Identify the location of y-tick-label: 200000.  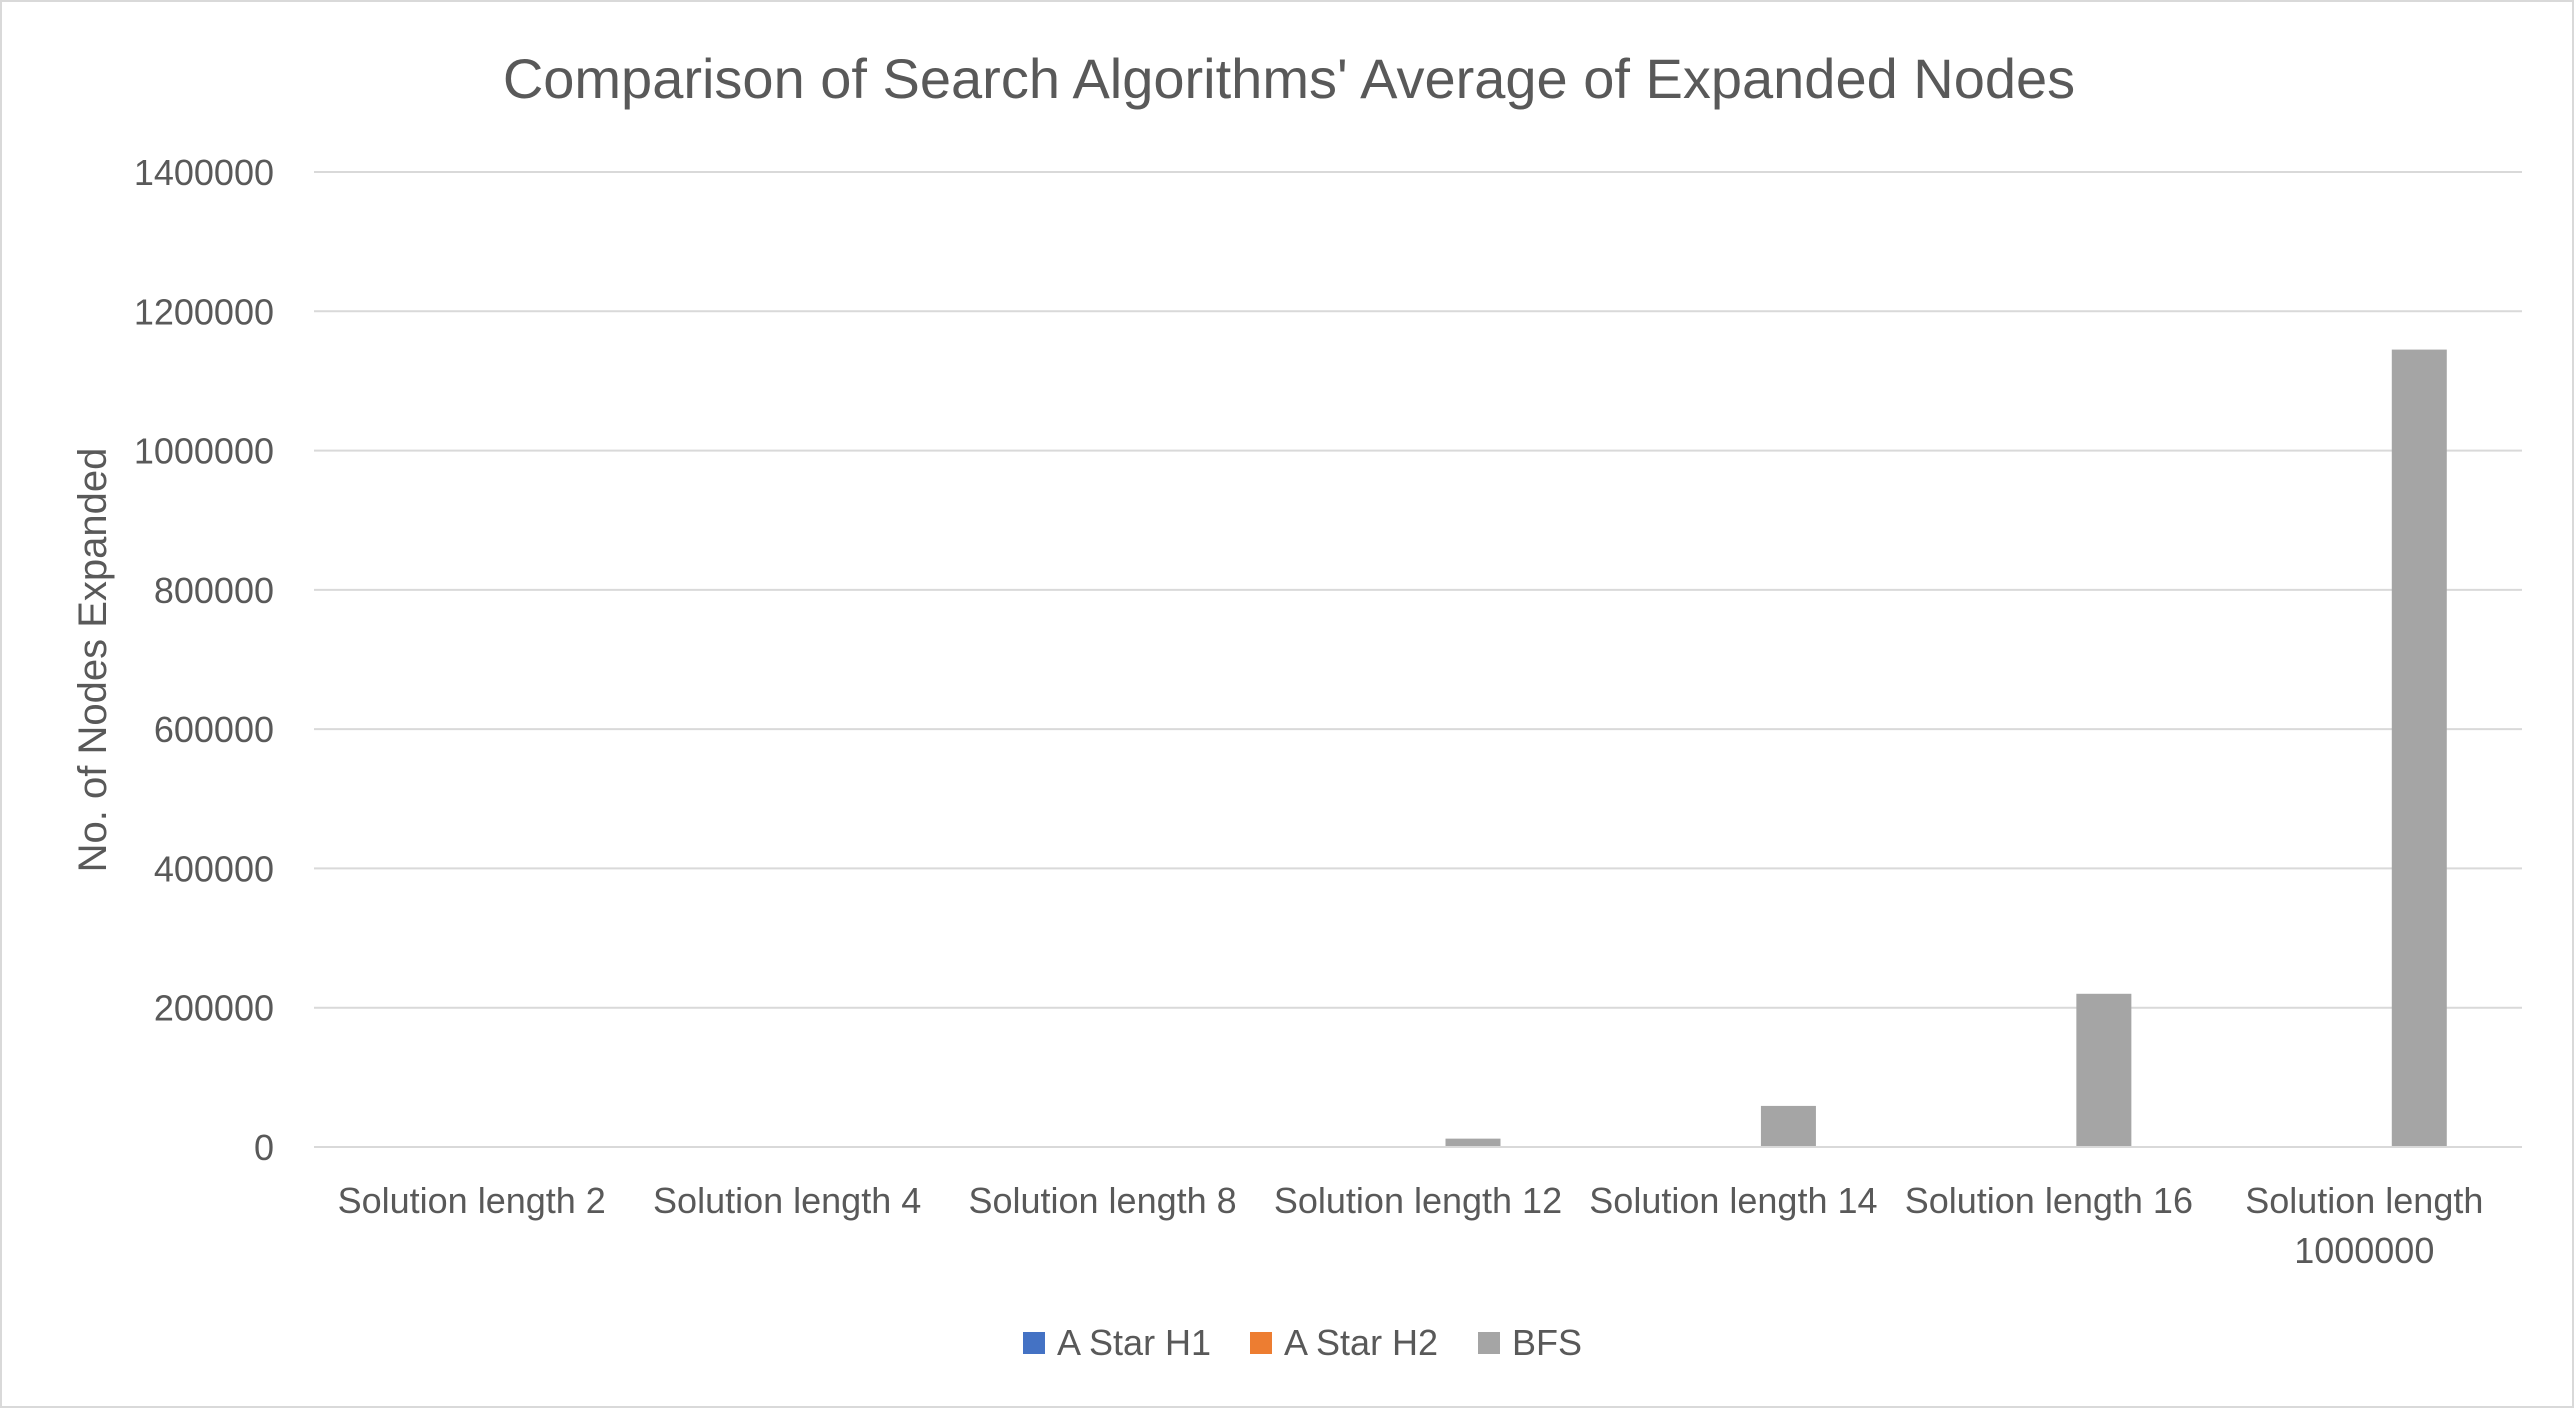
(214, 1008).